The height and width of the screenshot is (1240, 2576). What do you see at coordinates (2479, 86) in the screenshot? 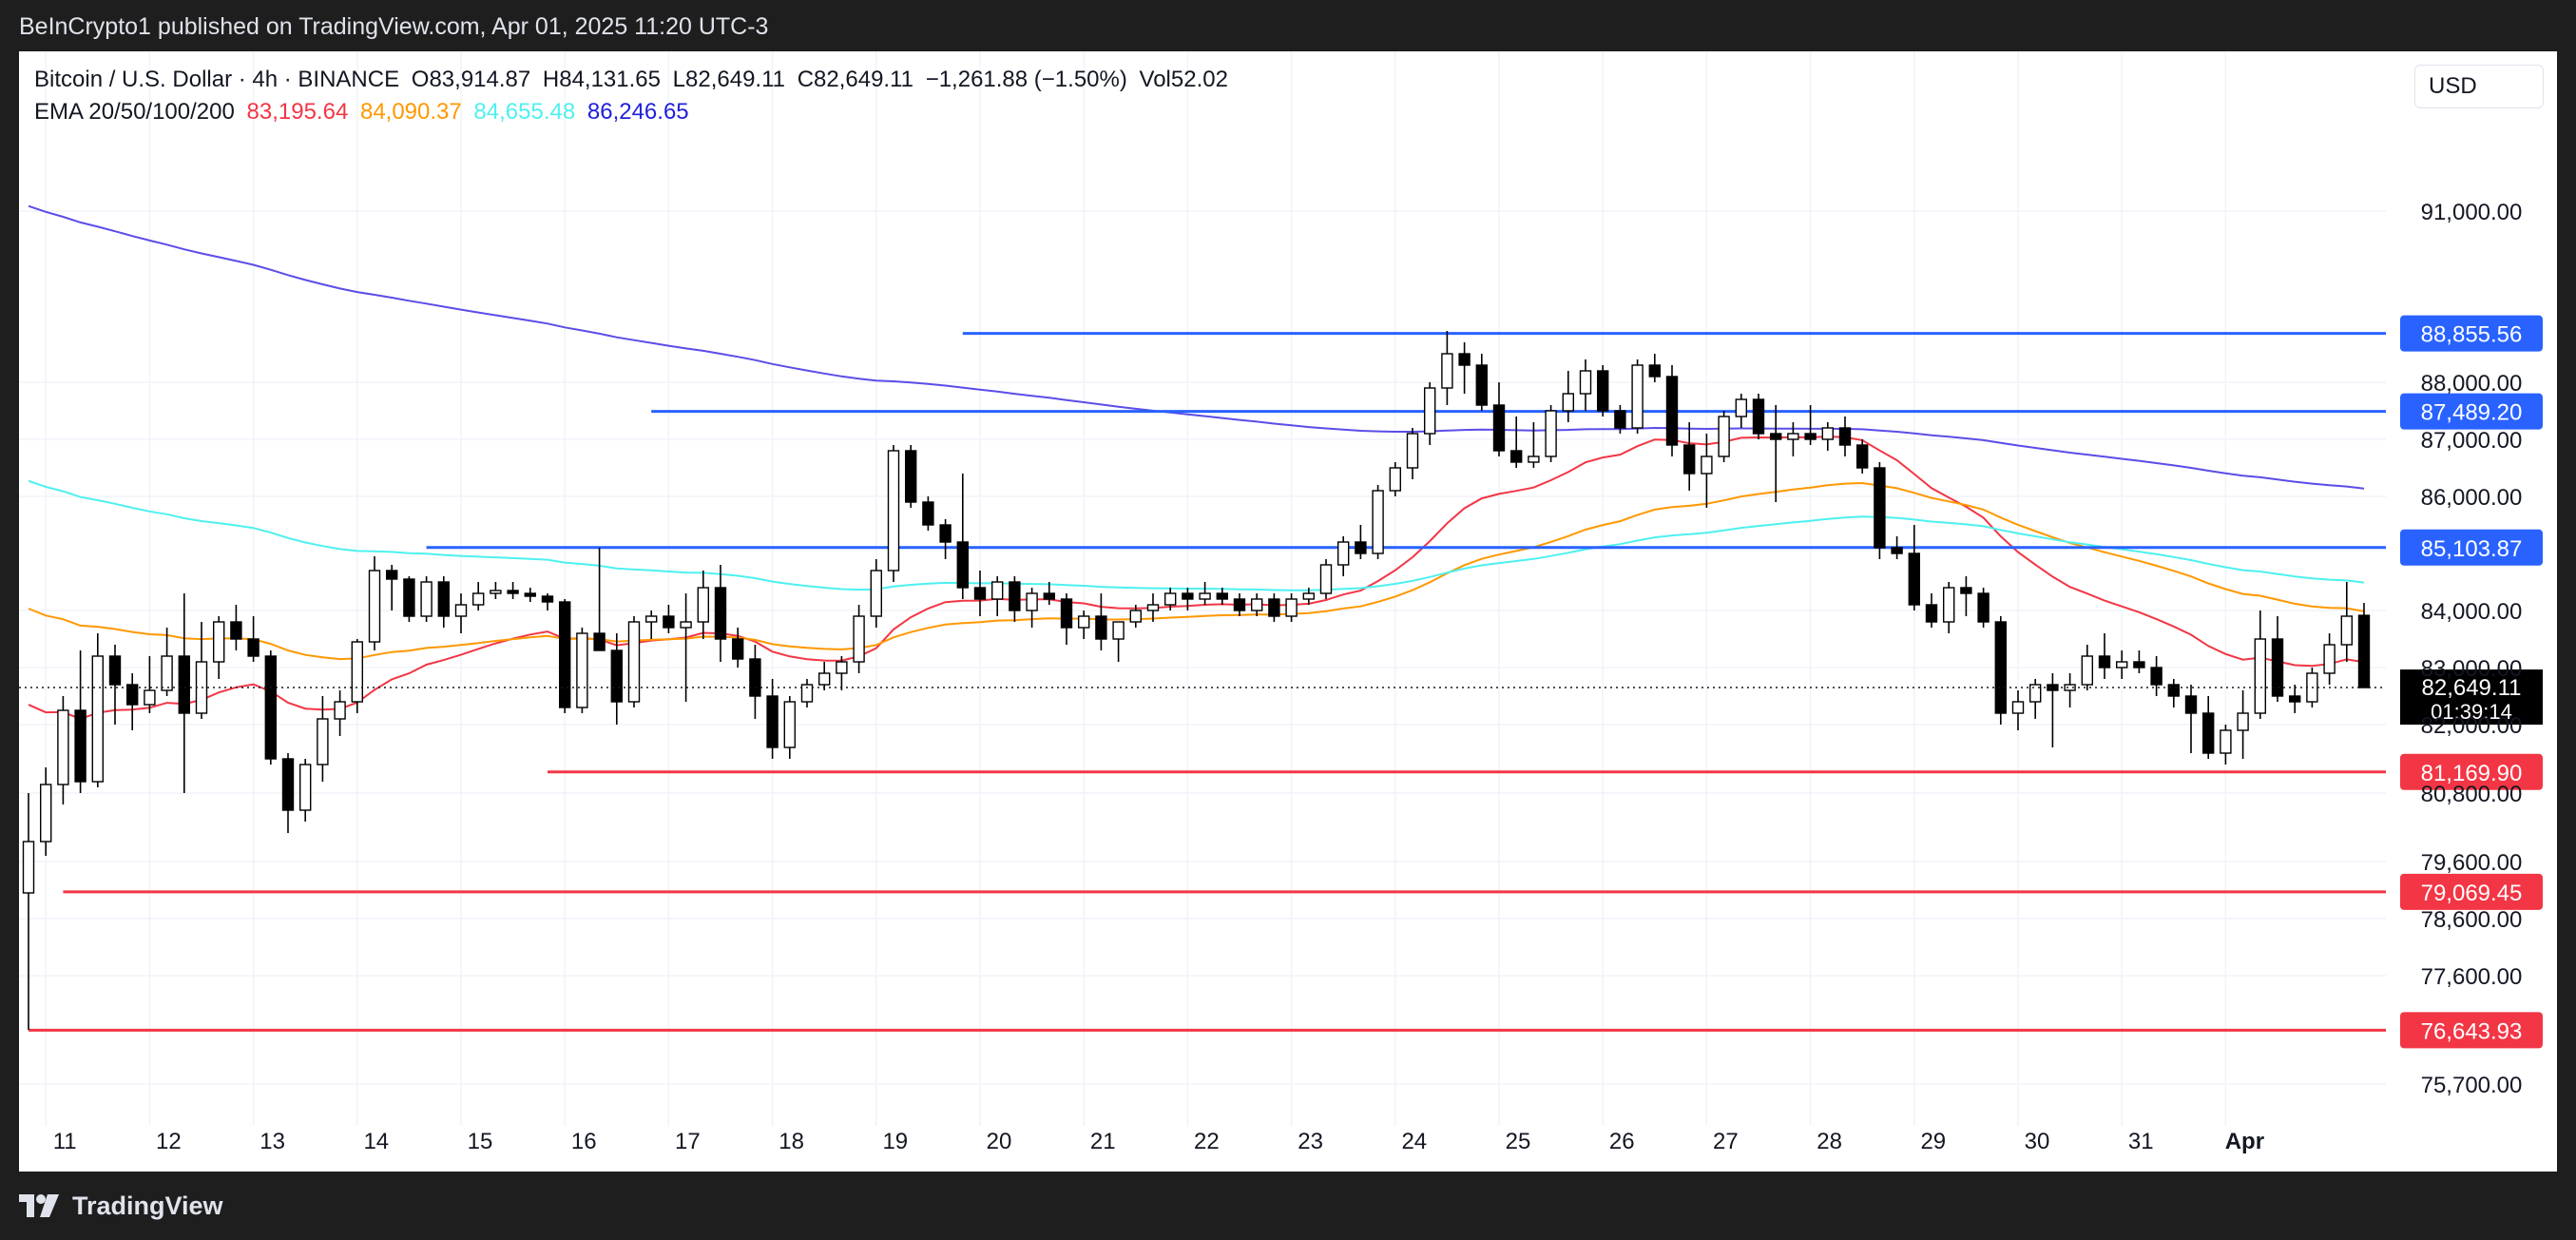
I see `currency-button: USD` at bounding box center [2479, 86].